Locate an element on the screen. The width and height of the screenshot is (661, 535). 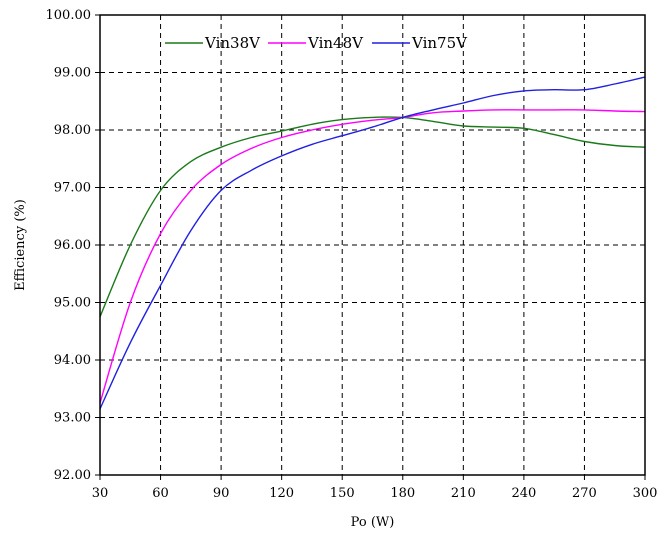
y-tick-label: 97.00 is located at coordinates (72, 188).